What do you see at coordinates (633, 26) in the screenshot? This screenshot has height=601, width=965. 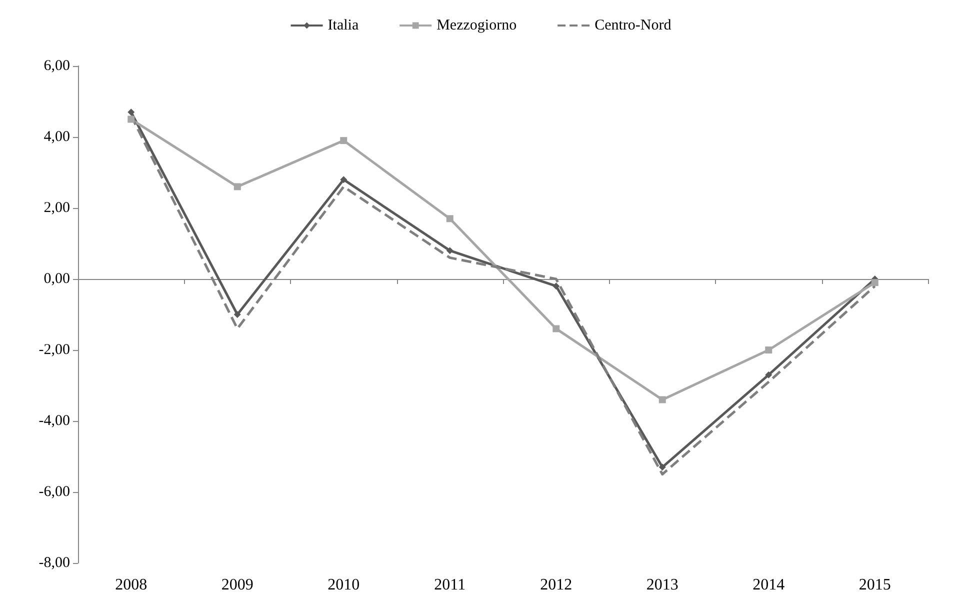 I see `legend-label: Centro-Nord` at bounding box center [633, 26].